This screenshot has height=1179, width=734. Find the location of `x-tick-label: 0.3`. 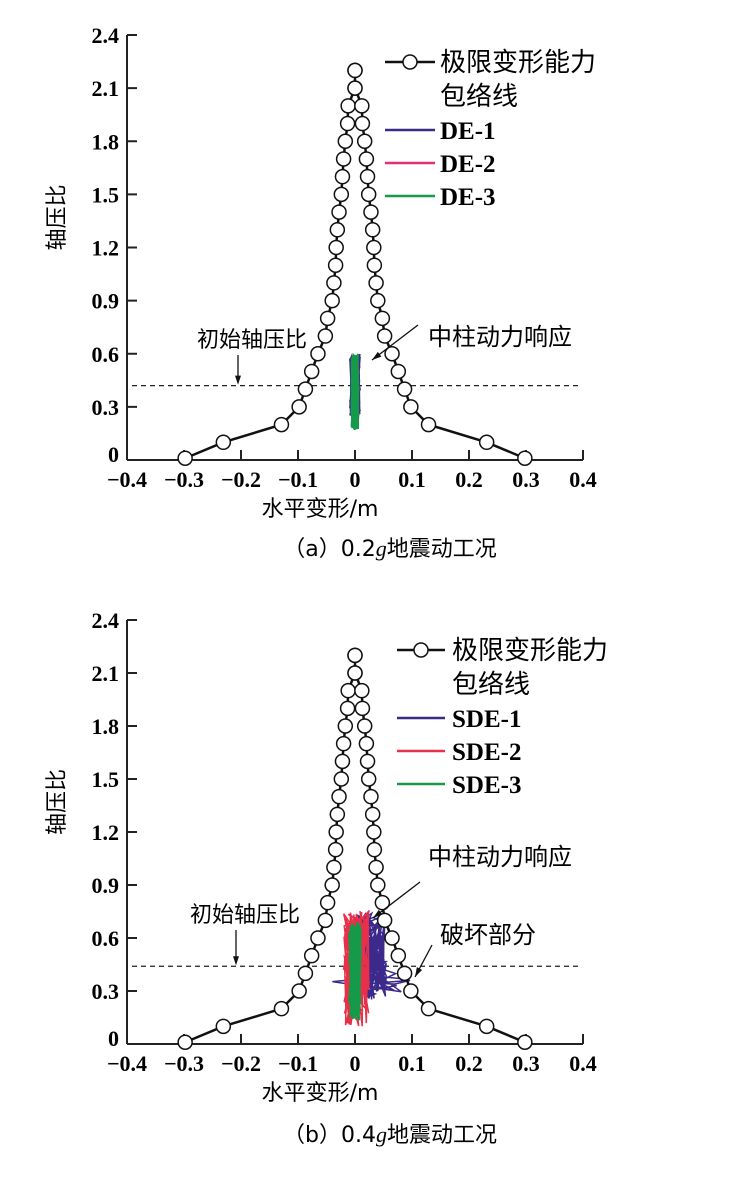

x-tick-label: 0.3 is located at coordinates (526, 1063).